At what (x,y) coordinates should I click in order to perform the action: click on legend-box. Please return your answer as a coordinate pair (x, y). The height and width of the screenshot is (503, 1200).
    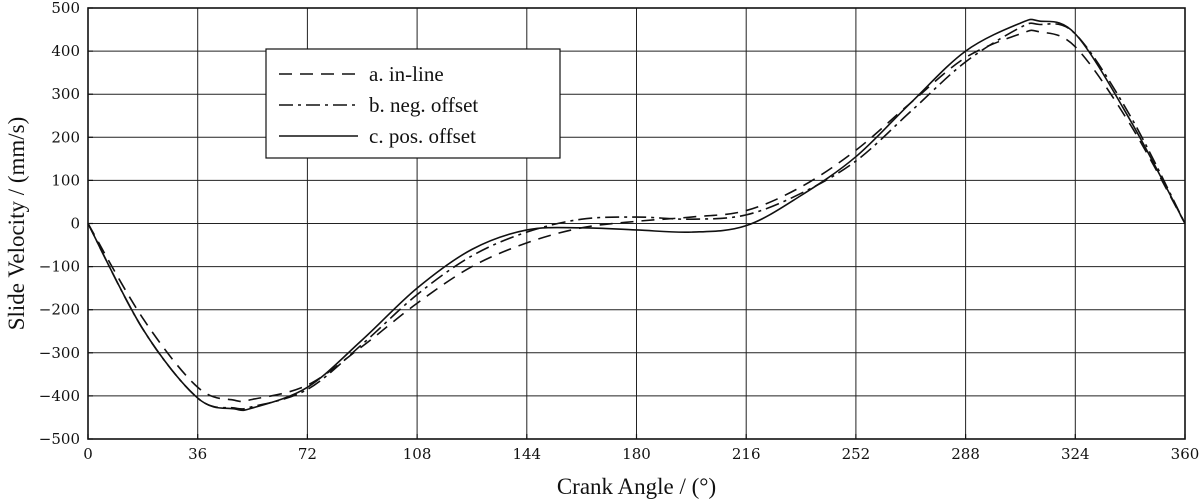
    Looking at the image, I should click on (413, 103).